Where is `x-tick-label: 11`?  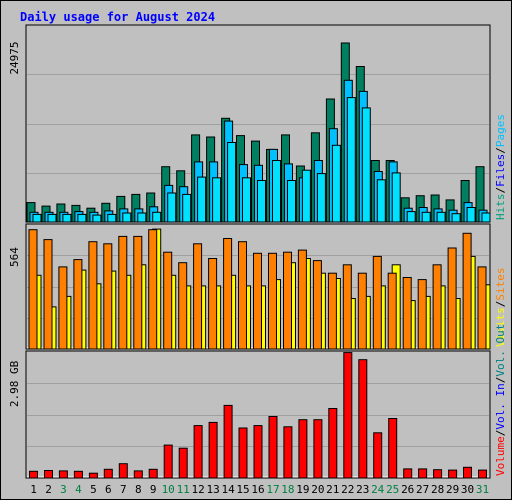
x-tick-label: 11 is located at coordinates (183, 489).